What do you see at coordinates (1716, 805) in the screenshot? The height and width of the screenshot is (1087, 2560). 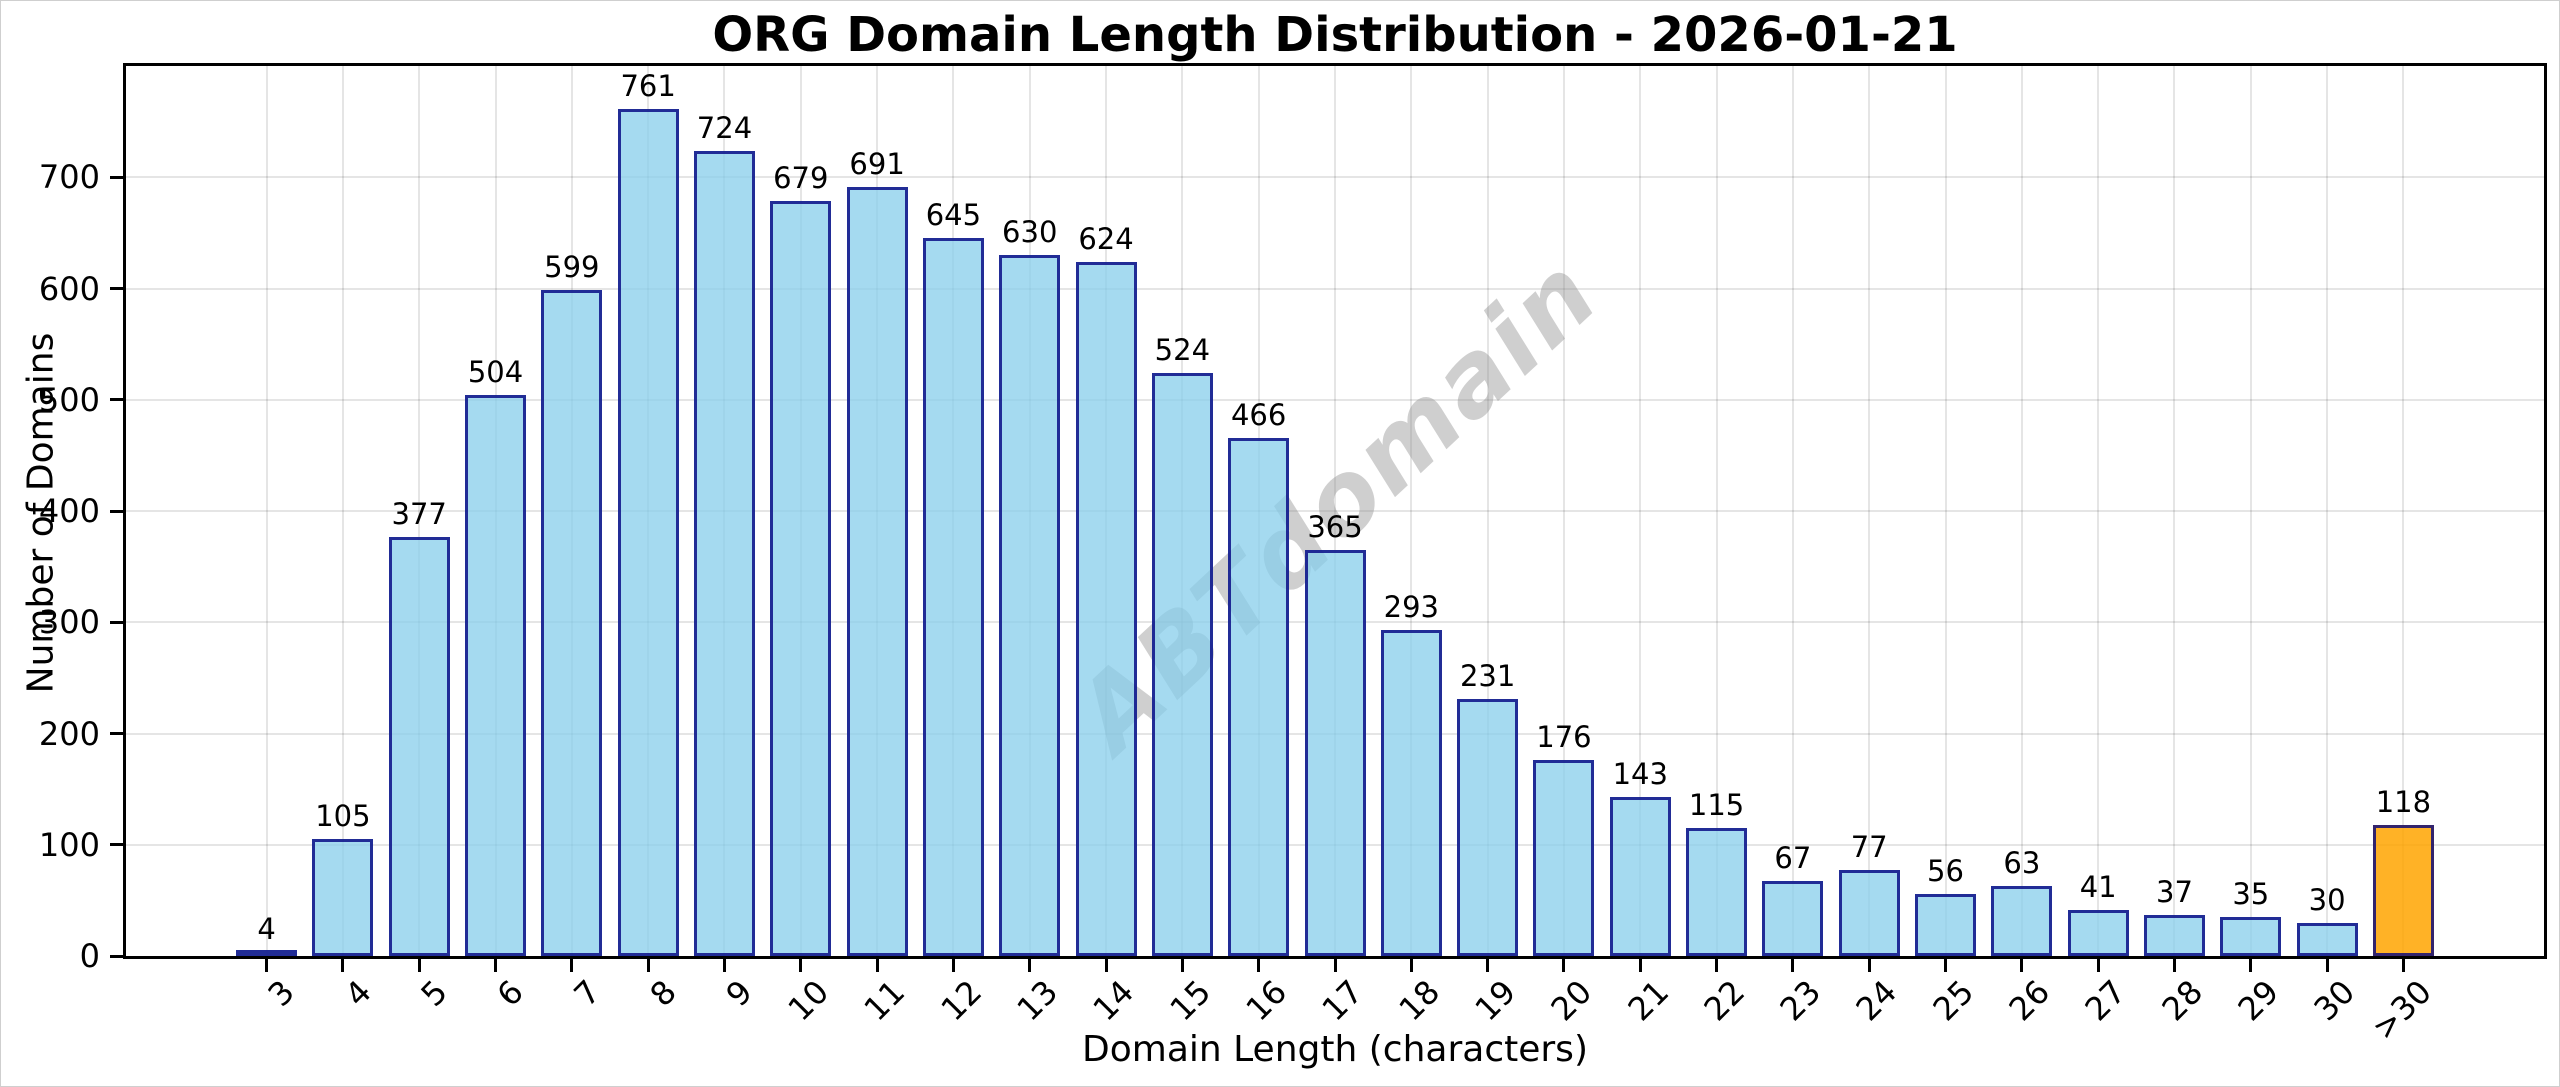 I see `bar-value-label: 115` at bounding box center [1716, 805].